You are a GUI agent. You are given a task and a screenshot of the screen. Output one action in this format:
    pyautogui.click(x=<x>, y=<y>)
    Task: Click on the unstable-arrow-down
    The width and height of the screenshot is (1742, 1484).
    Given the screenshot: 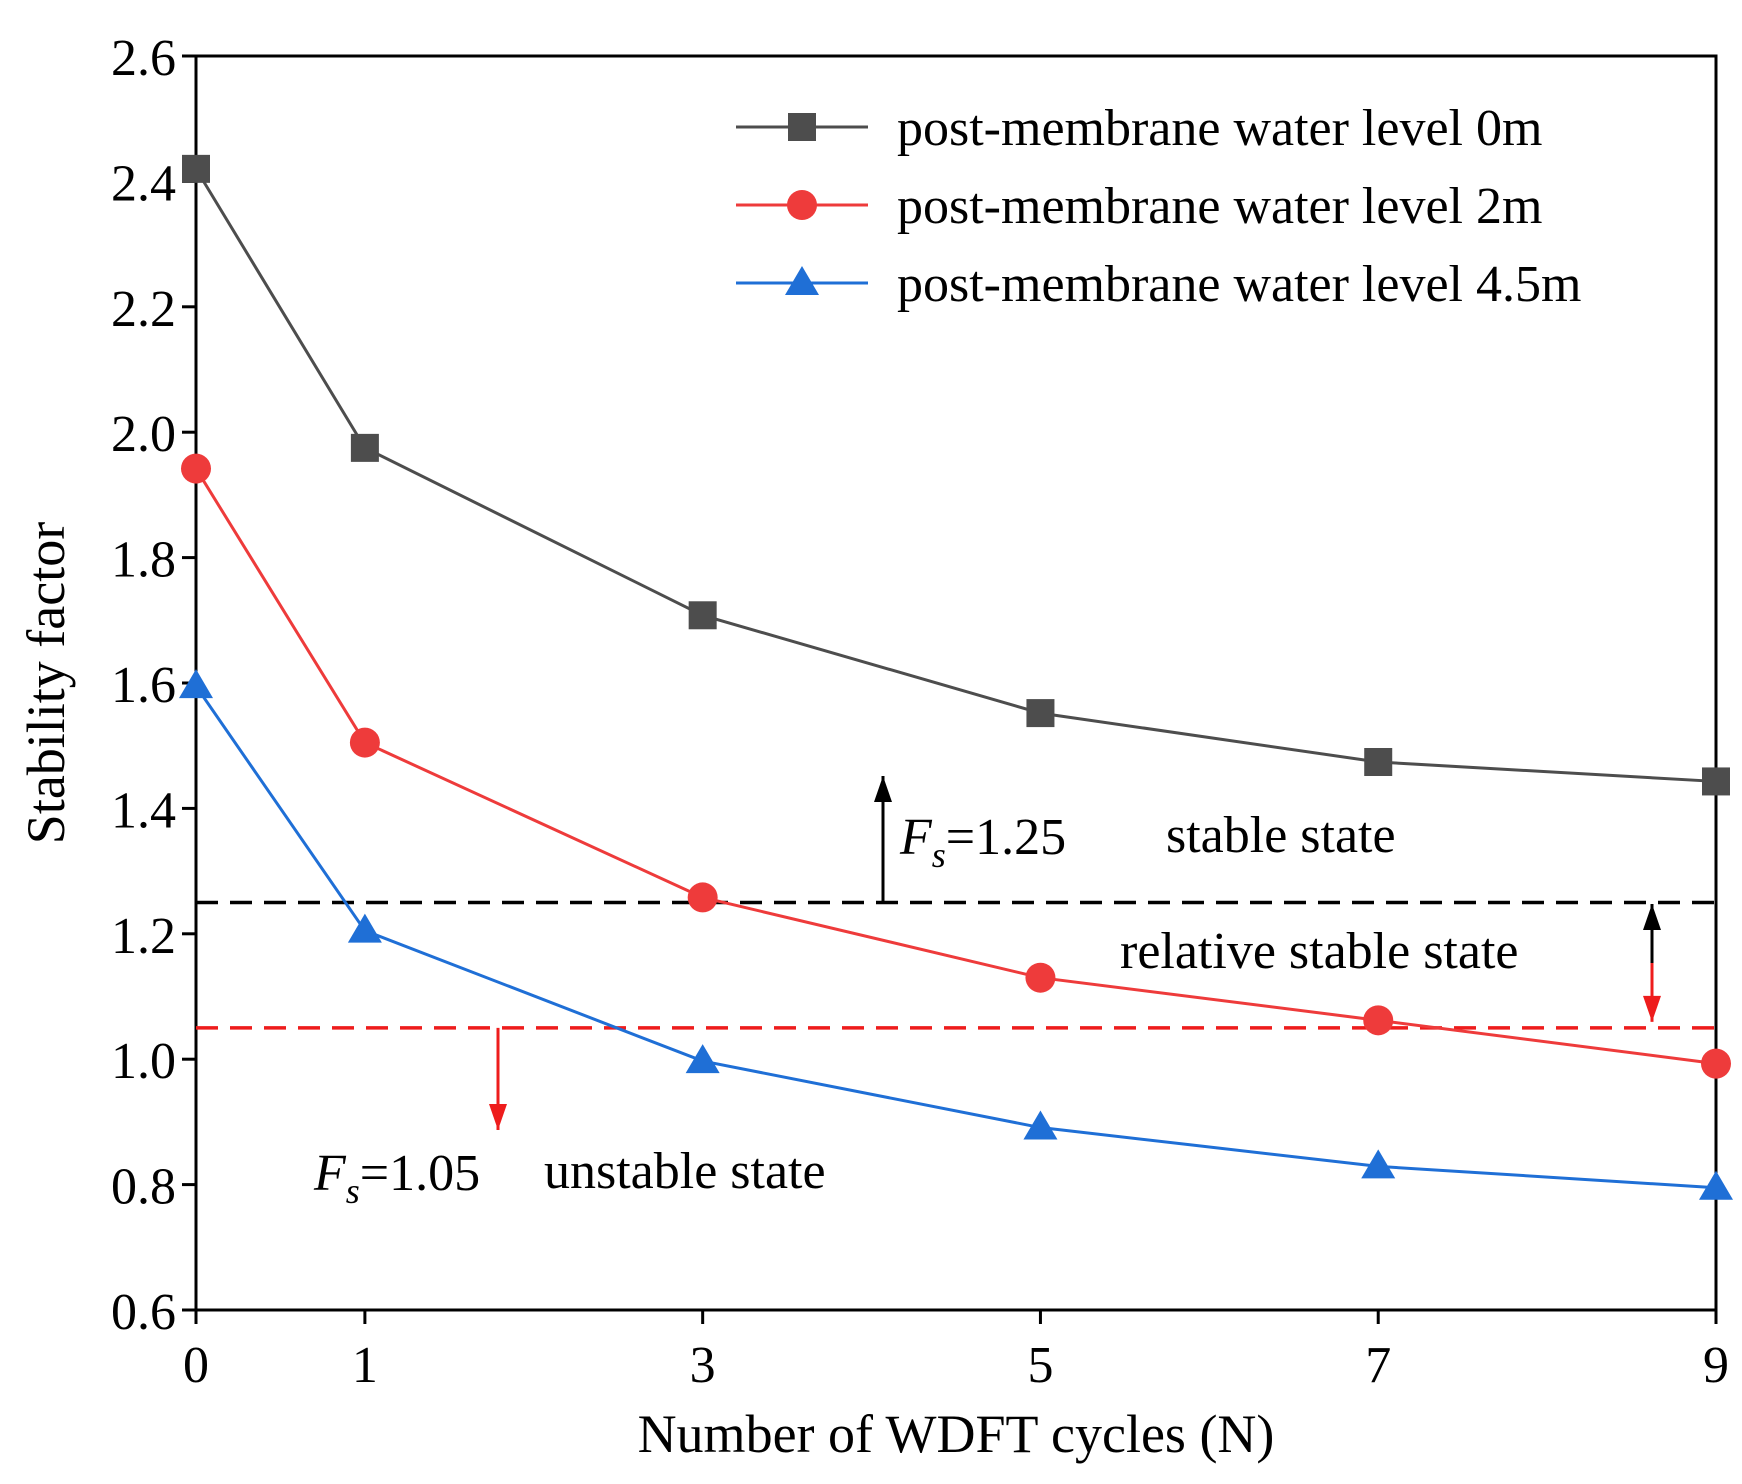 What is the action you would take?
    pyautogui.click(x=498, y=1078)
    